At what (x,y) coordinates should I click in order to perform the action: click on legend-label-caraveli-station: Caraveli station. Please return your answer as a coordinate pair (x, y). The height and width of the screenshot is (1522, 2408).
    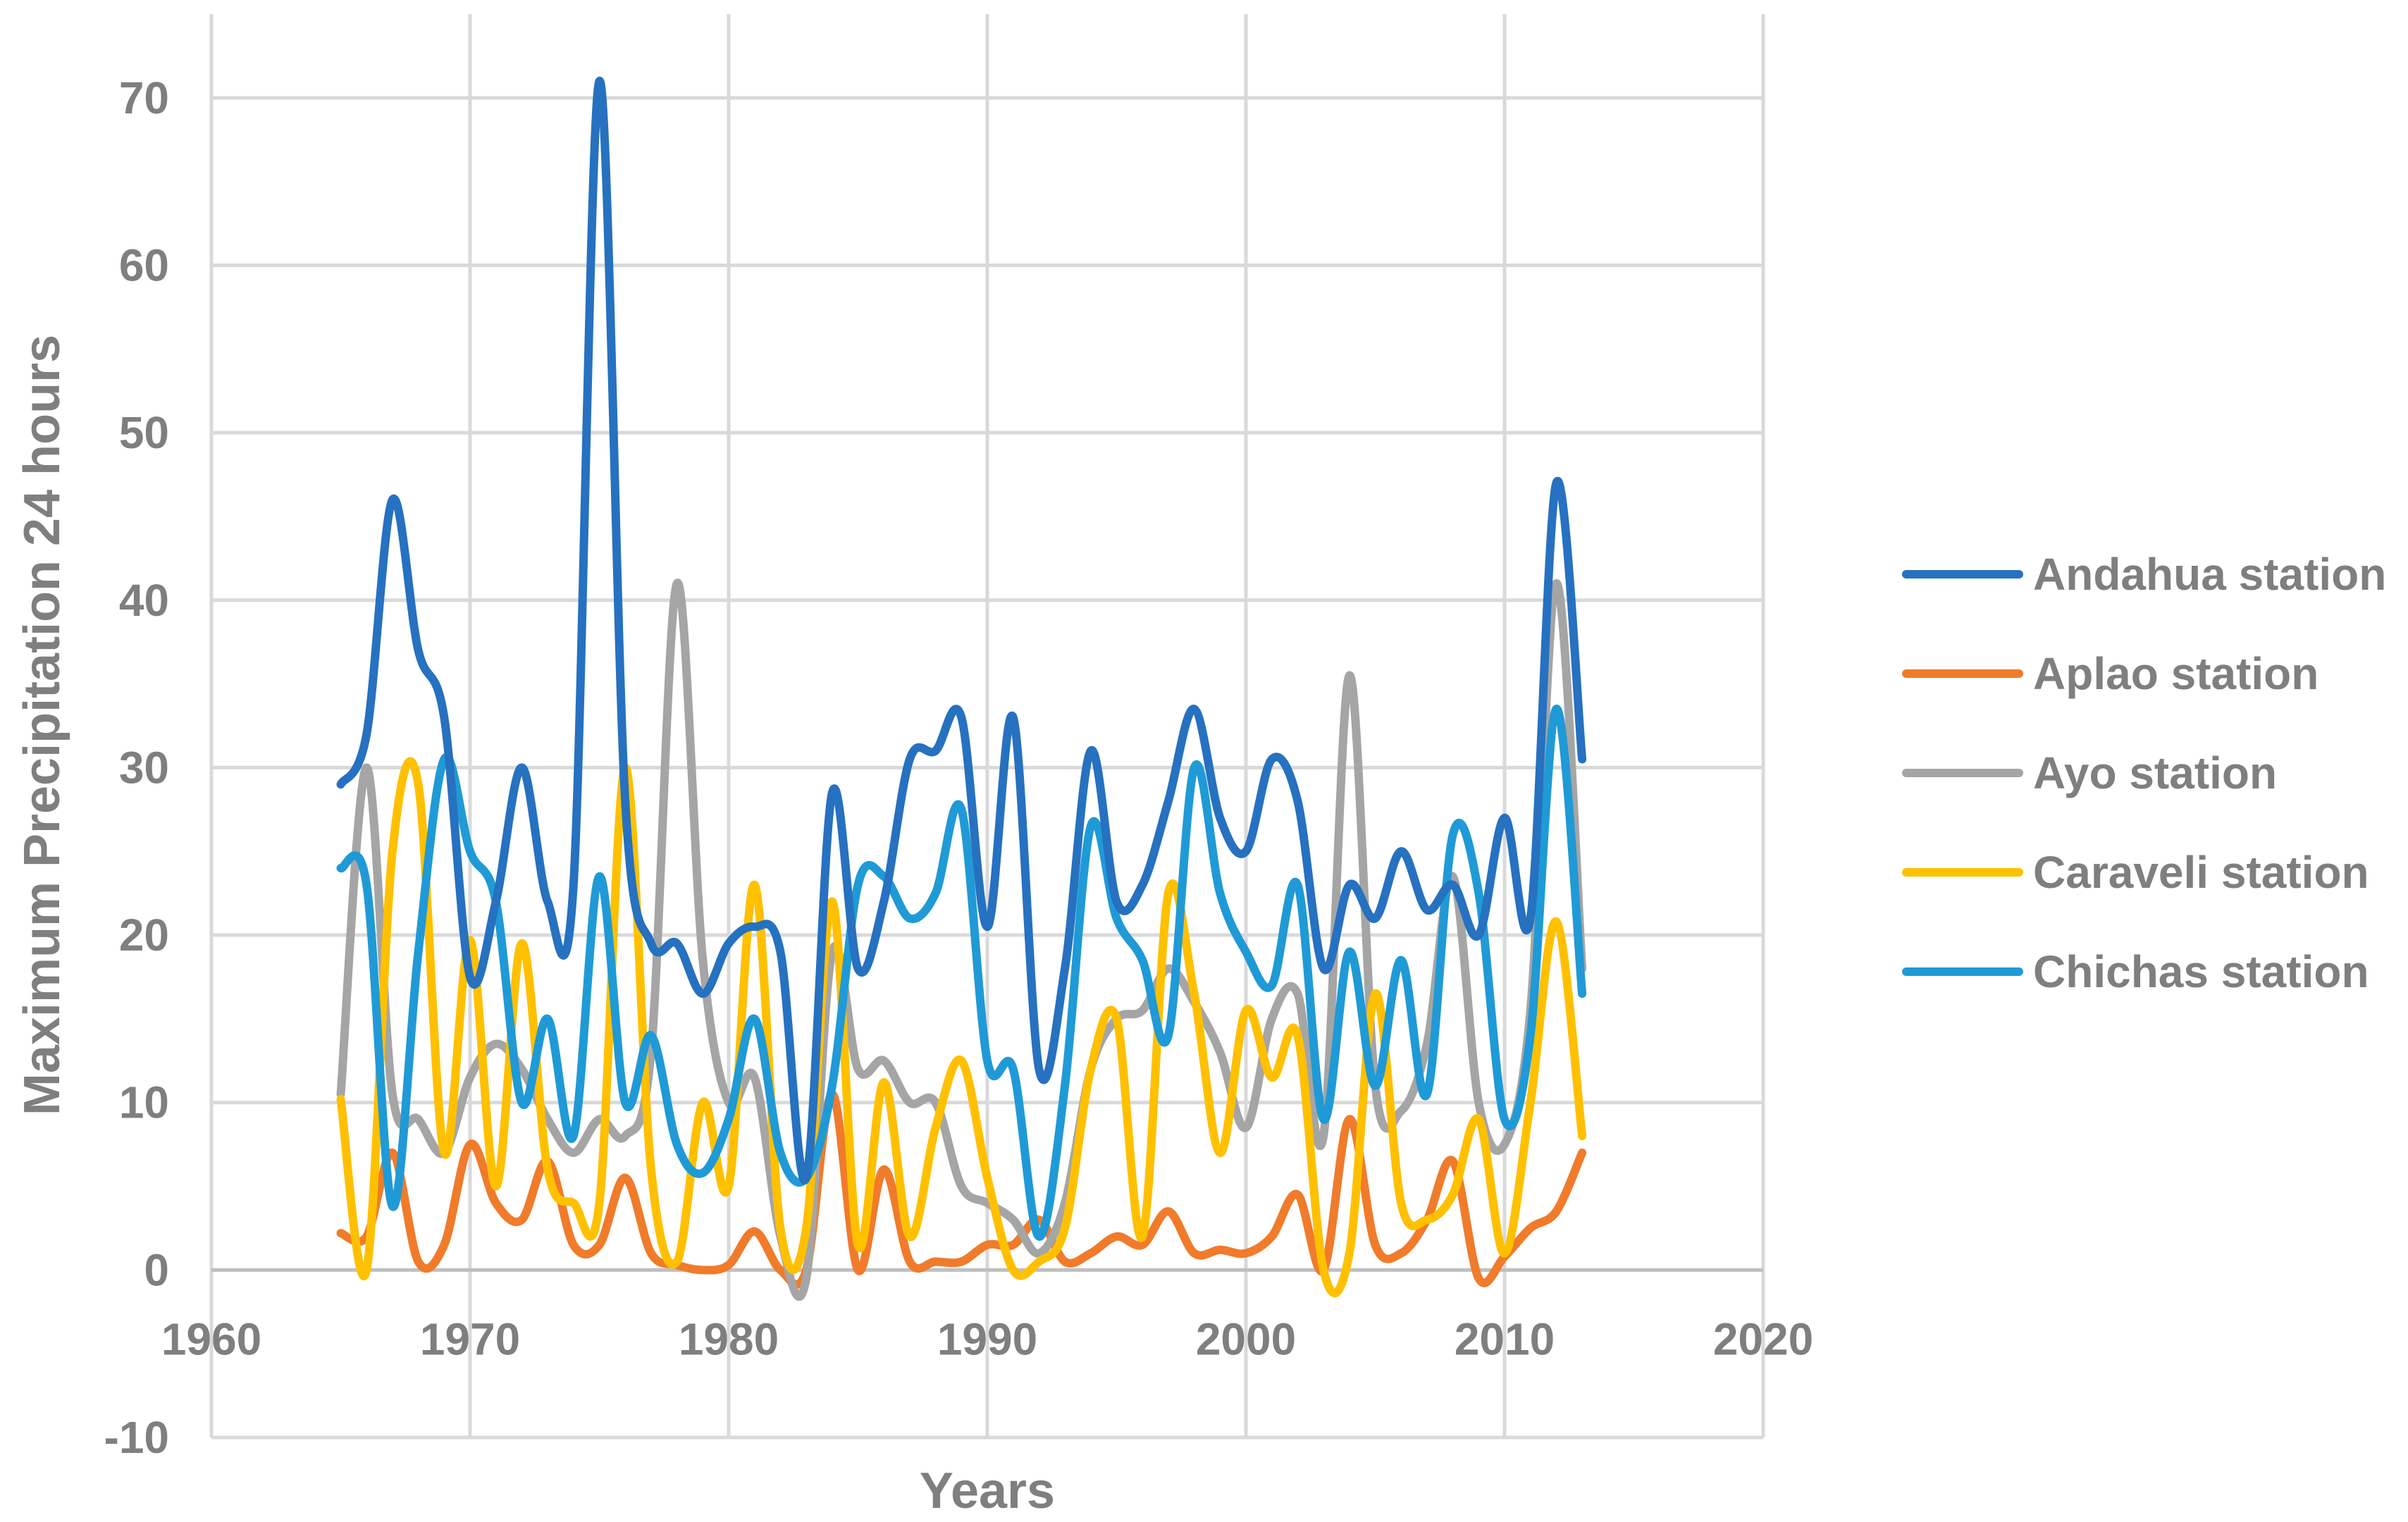
    Looking at the image, I should click on (2201, 872).